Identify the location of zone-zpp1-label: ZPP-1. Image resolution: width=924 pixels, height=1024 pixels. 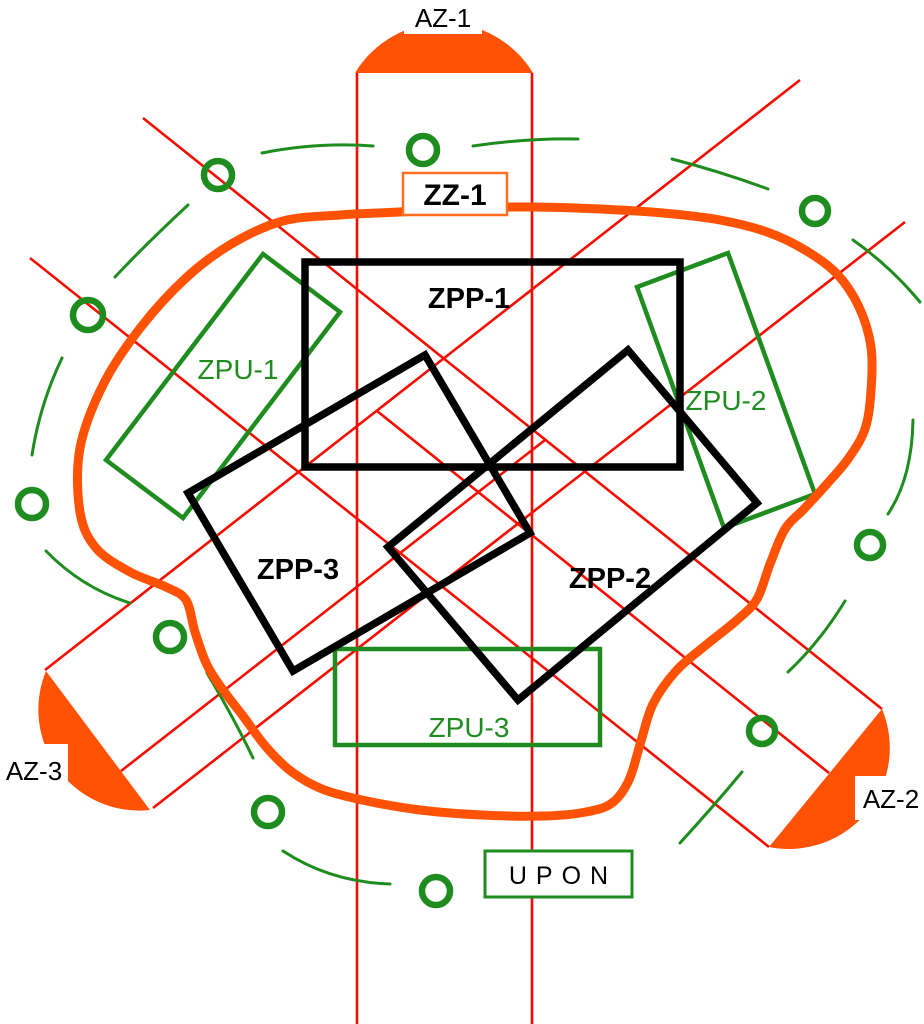
(469, 299).